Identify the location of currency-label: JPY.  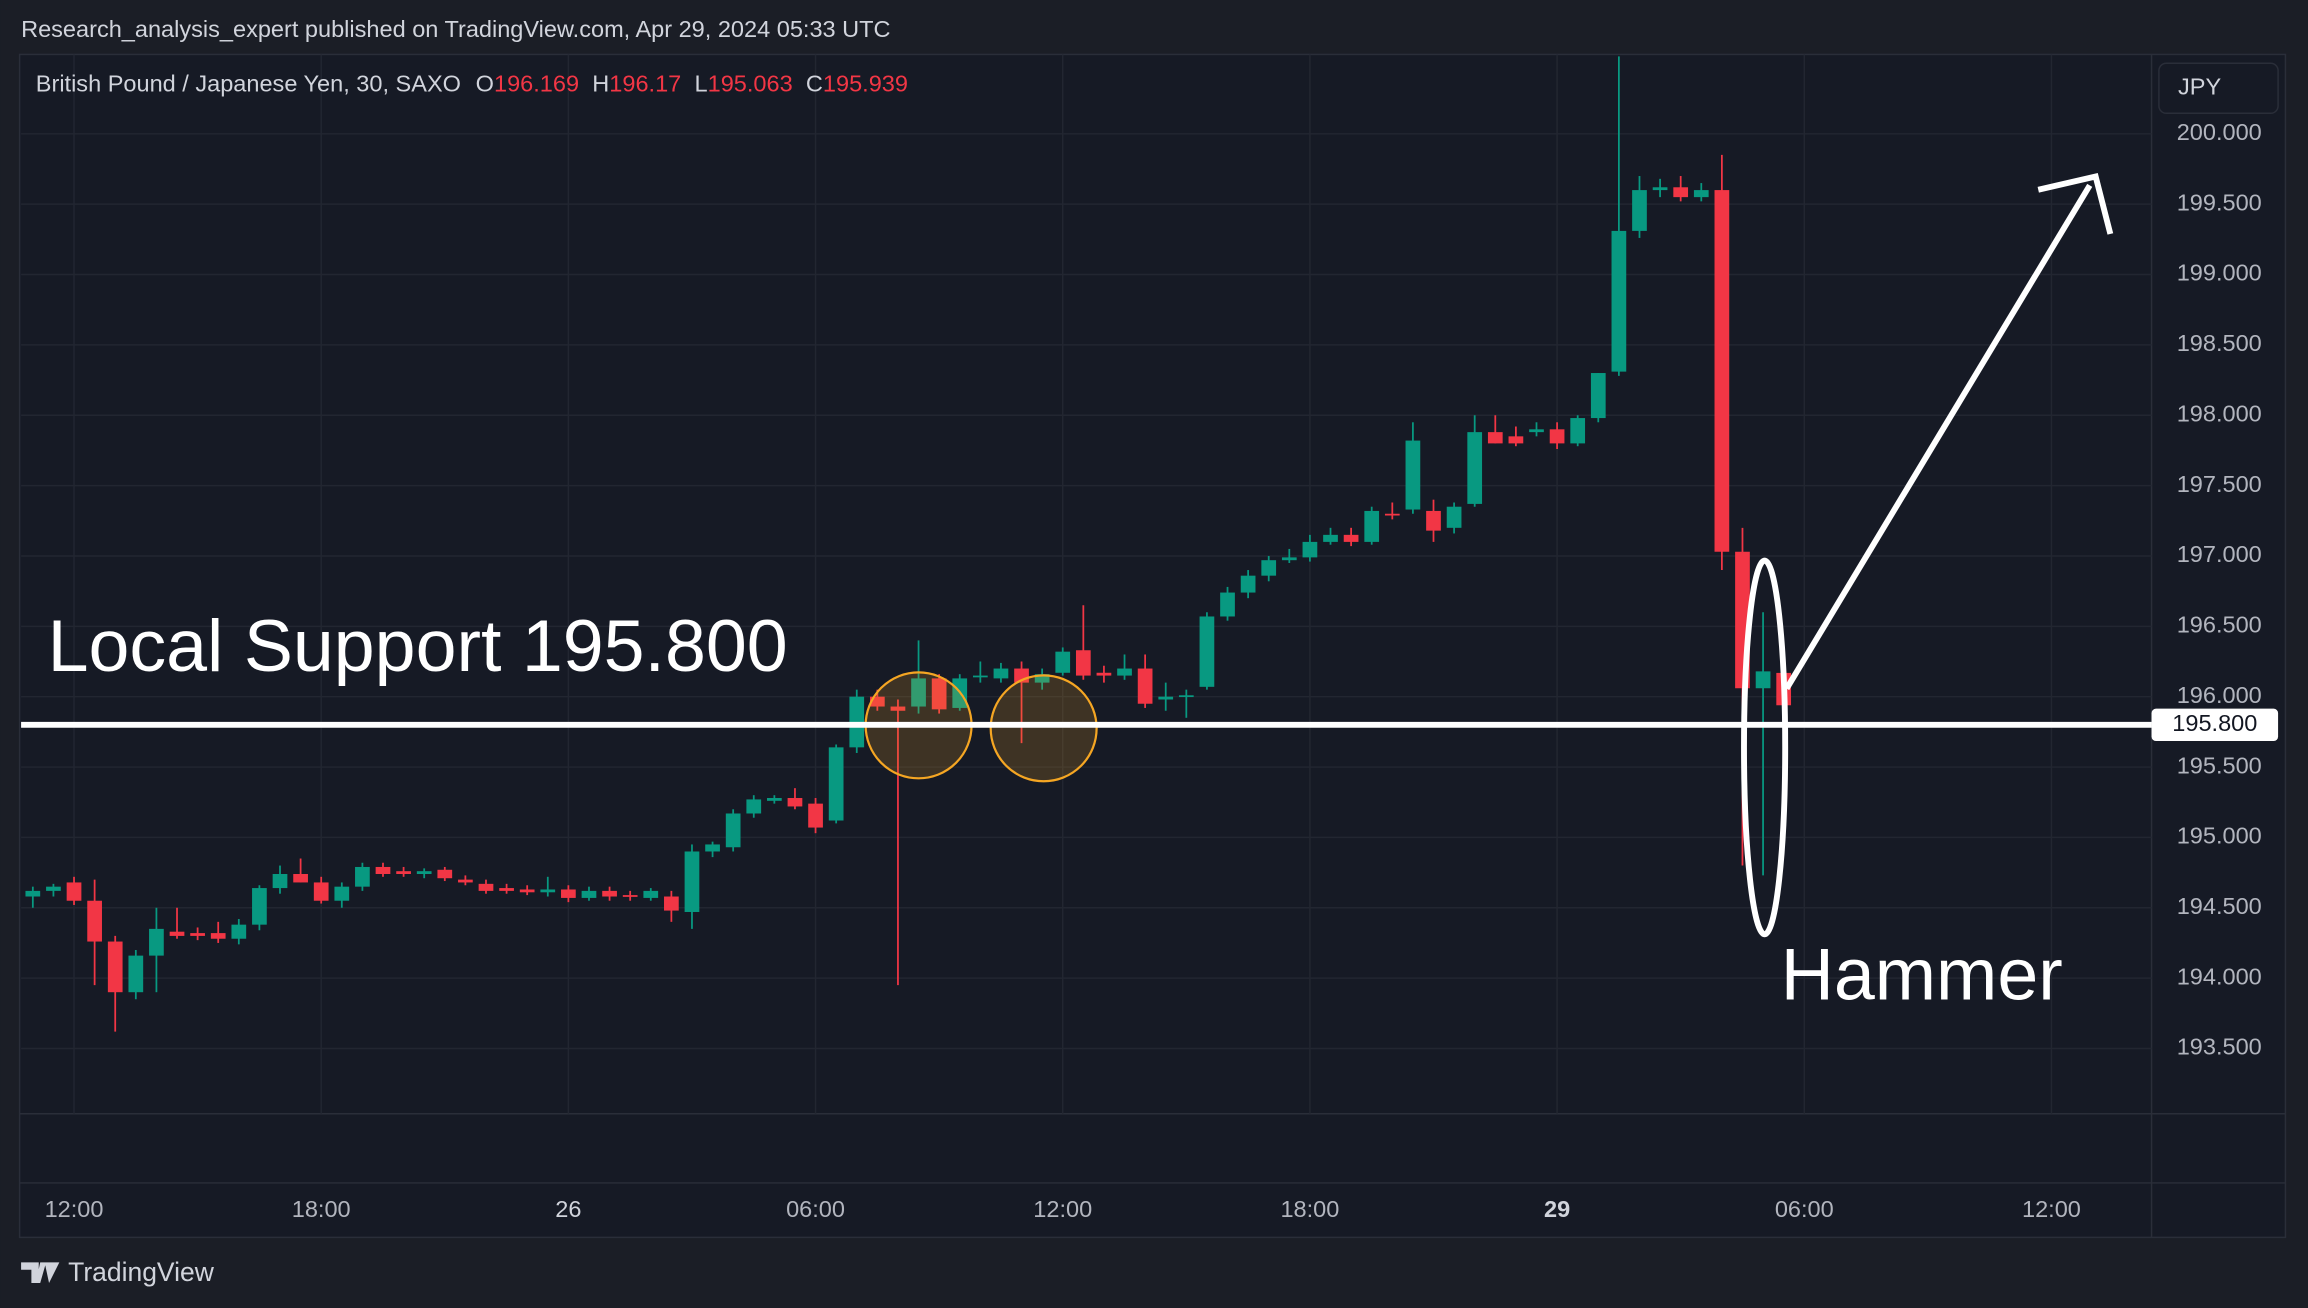
(2199, 86).